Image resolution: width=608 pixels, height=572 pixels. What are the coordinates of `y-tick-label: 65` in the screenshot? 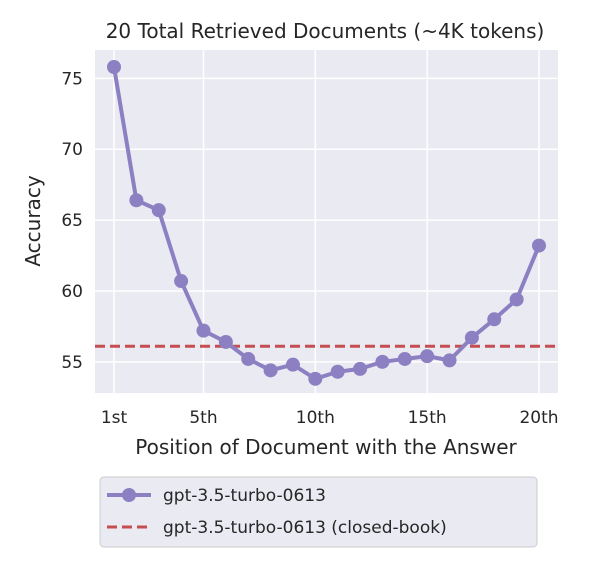 It's located at (72, 221).